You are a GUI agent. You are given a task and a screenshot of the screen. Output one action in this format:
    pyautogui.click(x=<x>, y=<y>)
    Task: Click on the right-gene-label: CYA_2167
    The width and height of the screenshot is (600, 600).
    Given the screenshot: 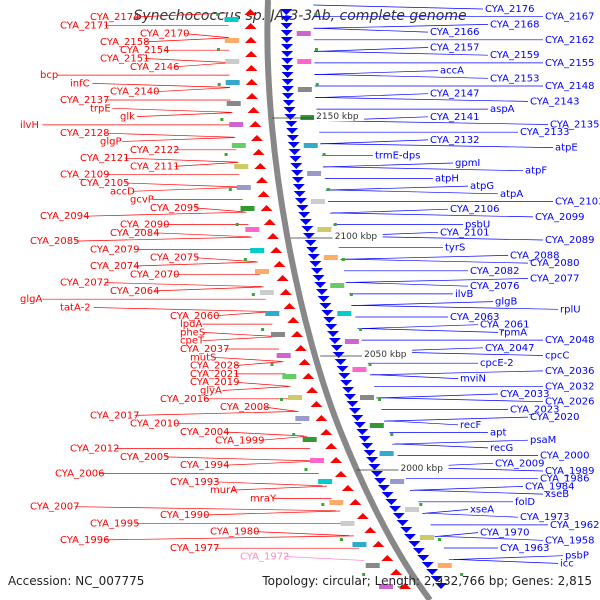 What is the action you would take?
    pyautogui.click(x=569, y=17)
    